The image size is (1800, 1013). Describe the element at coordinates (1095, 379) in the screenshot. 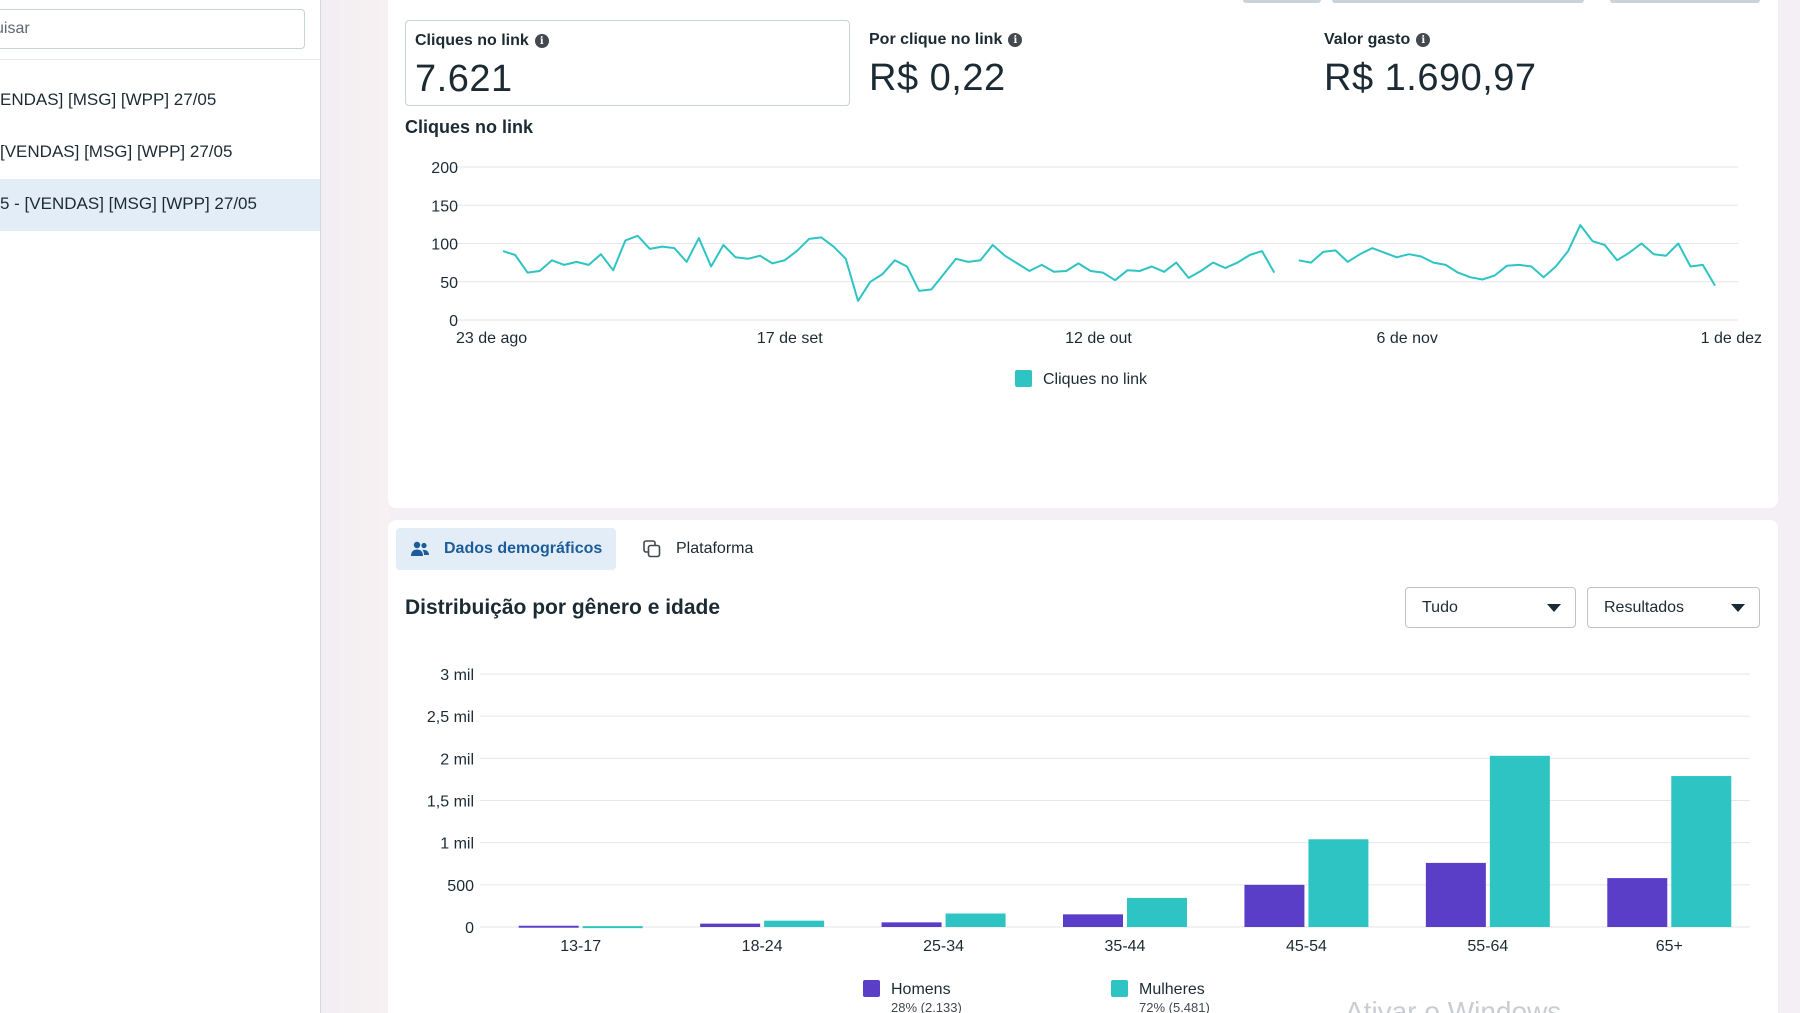

I see `legend-label: Cliques no link` at that location.